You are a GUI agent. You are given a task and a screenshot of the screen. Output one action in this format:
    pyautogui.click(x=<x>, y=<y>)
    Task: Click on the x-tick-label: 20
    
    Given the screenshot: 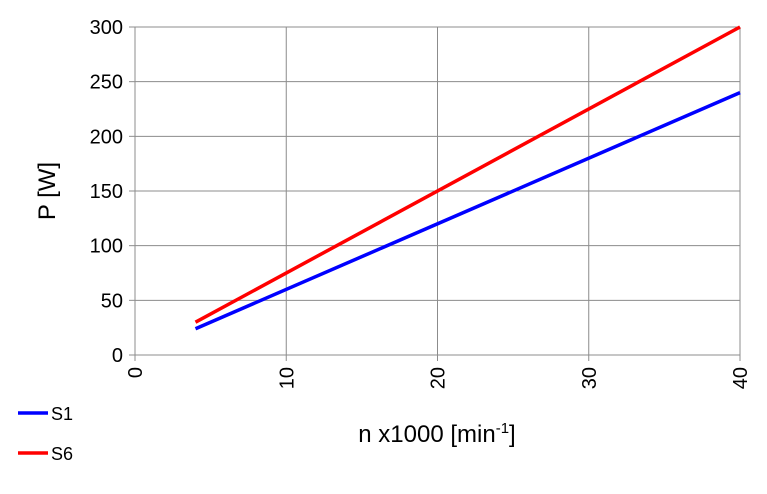 What is the action you would take?
    pyautogui.click(x=439, y=378)
    